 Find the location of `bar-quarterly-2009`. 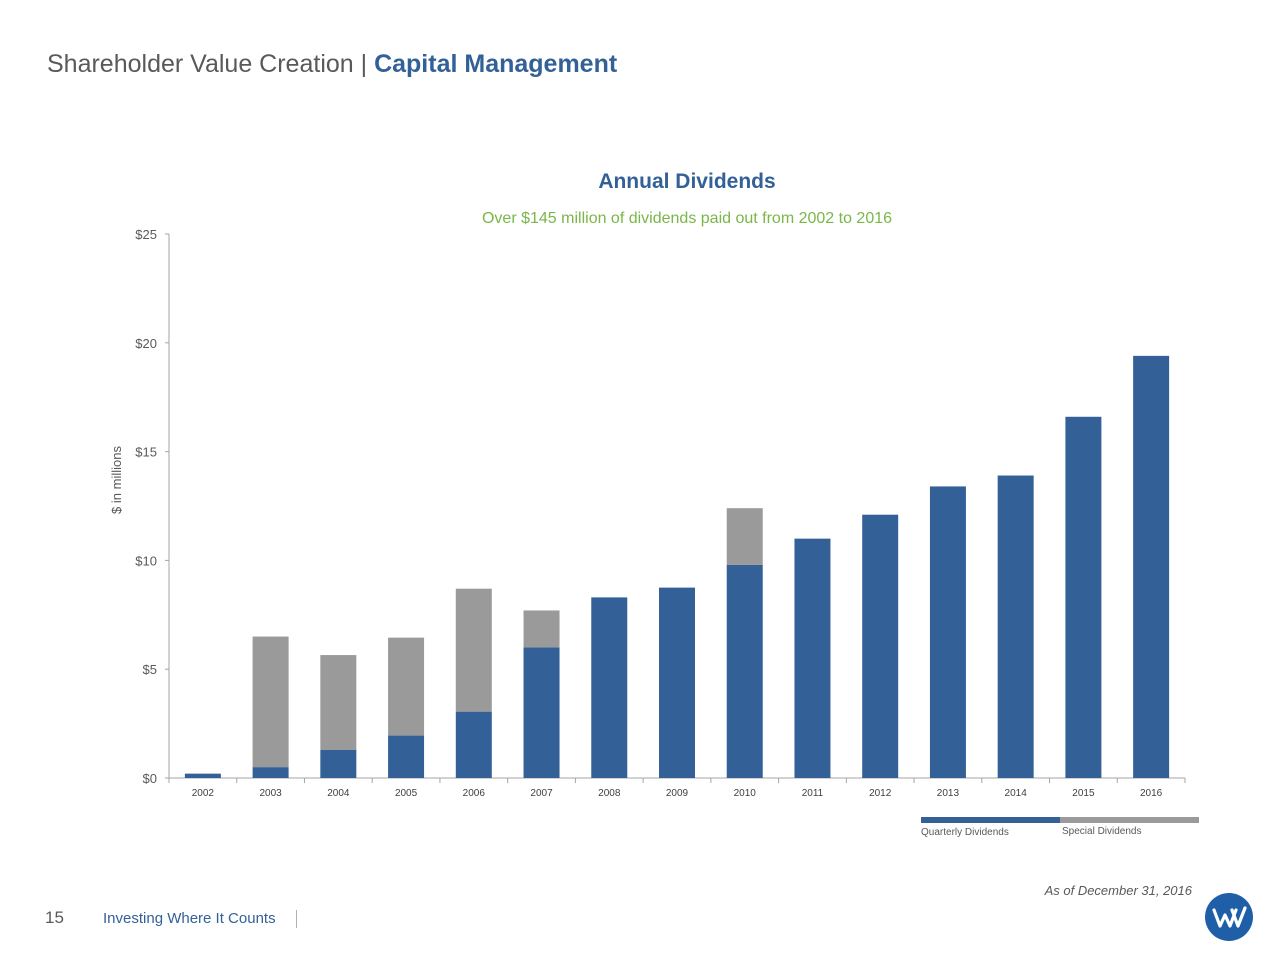

bar-quarterly-2009 is located at coordinates (677, 682).